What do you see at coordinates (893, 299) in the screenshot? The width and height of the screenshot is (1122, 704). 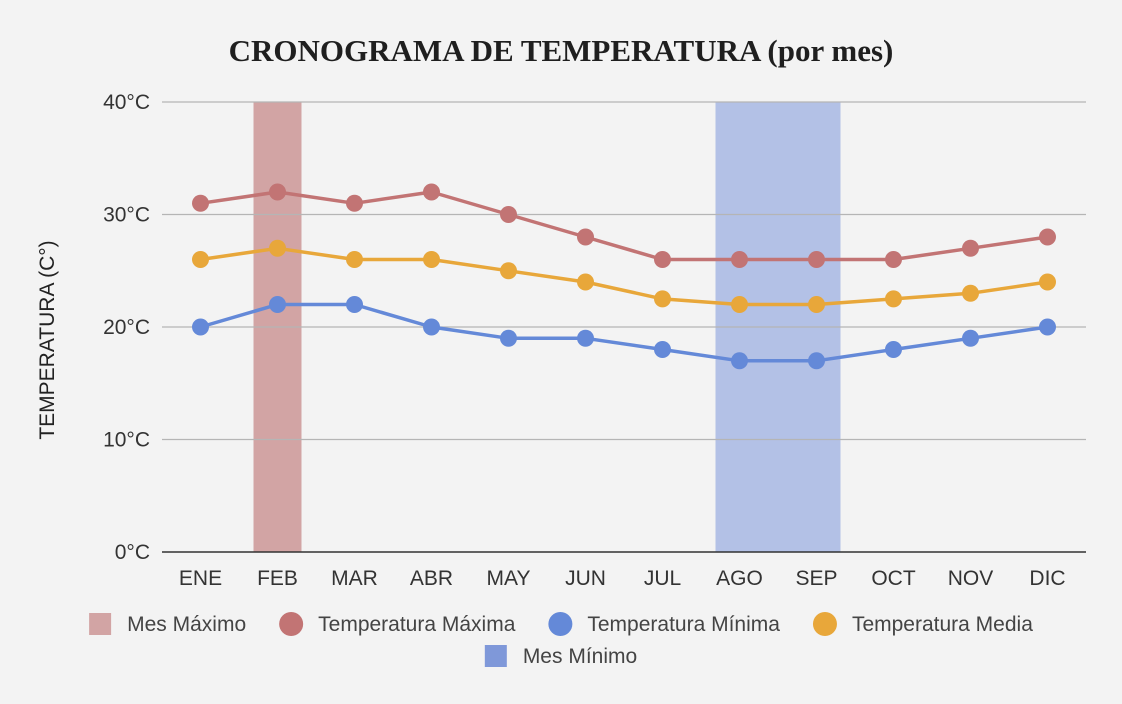 I see `point-temperatura-media-oct` at bounding box center [893, 299].